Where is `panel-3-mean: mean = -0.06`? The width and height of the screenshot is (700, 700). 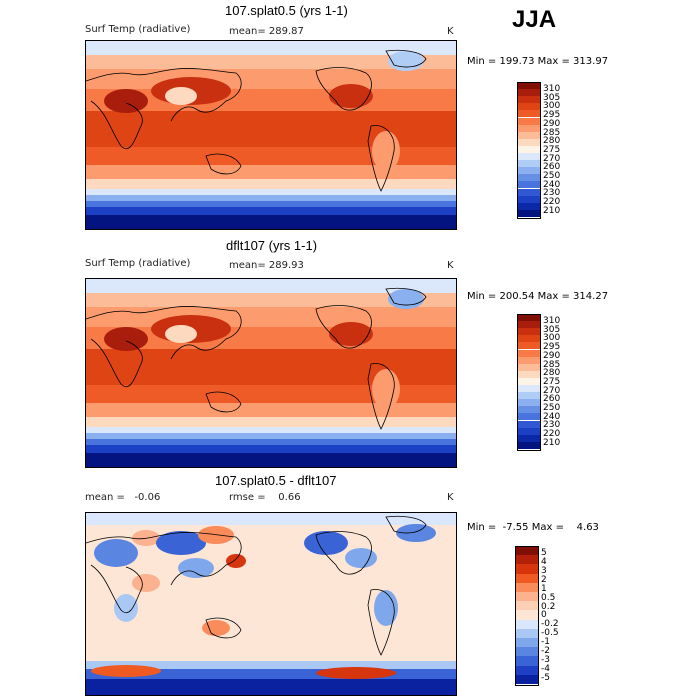 panel-3-mean: mean = -0.06 is located at coordinates (123, 497).